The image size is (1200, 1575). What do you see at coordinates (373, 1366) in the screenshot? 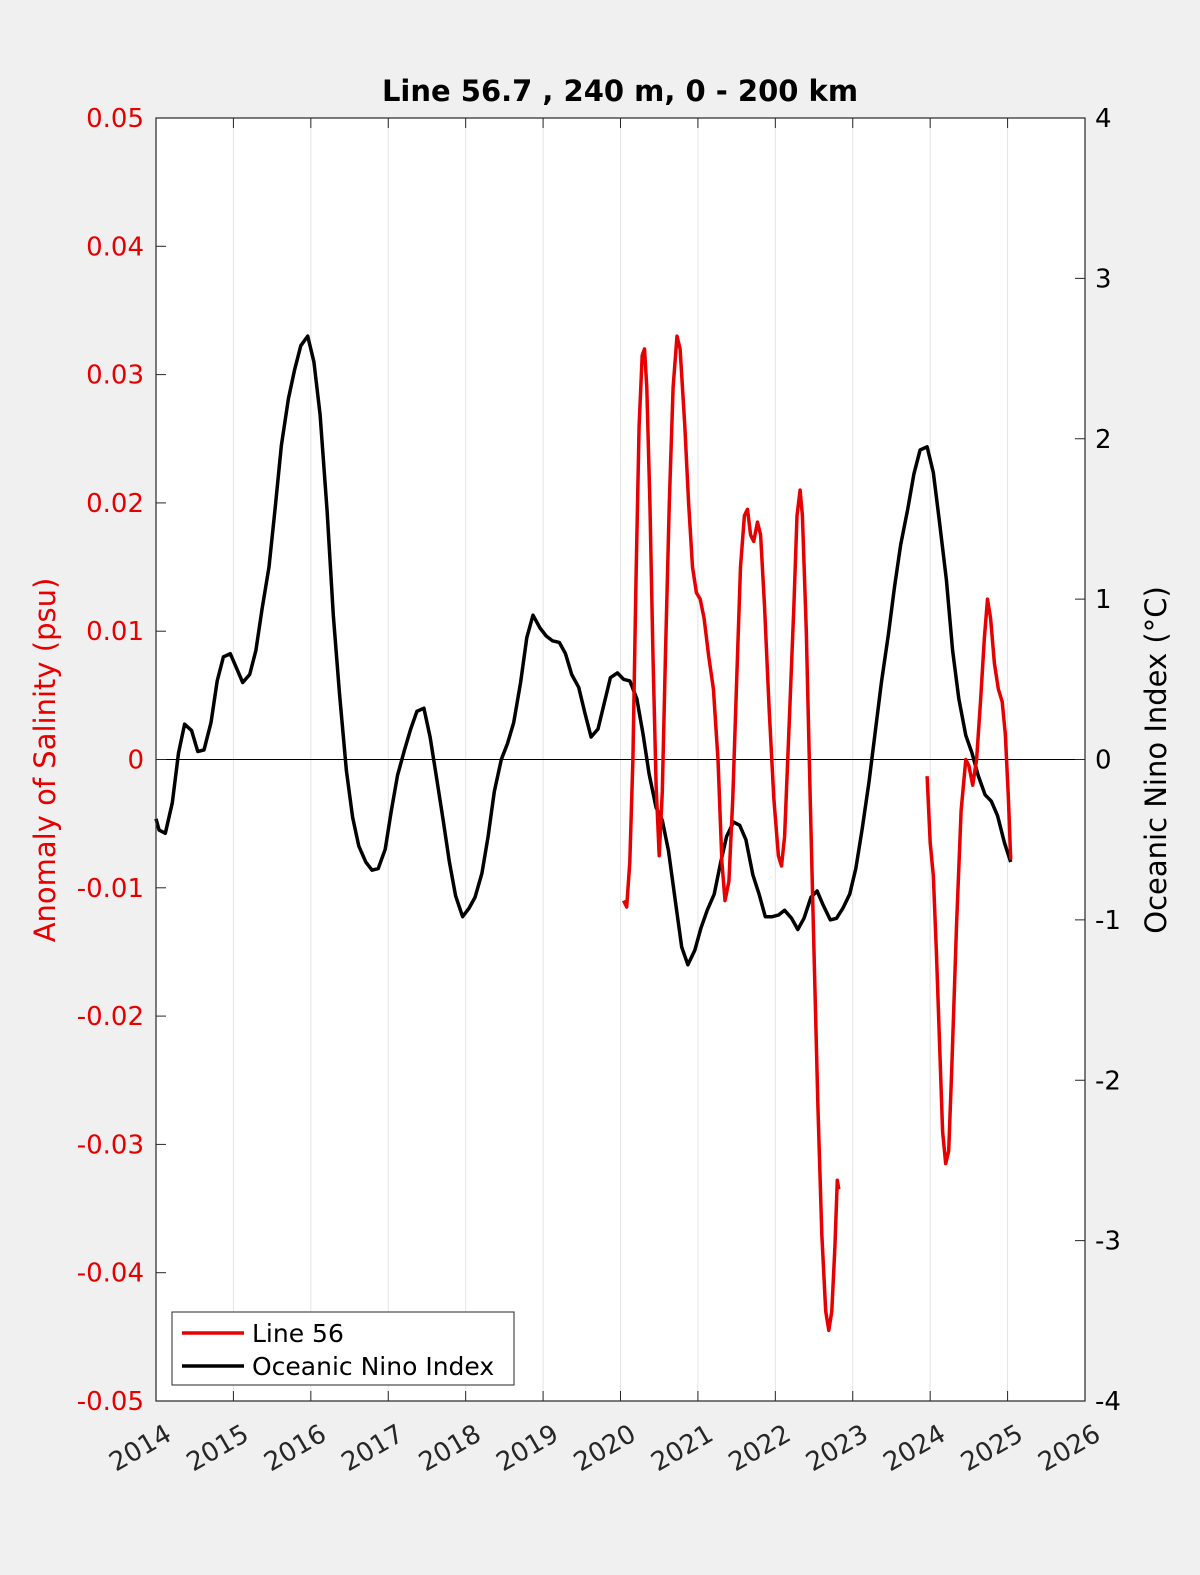
I see `legend-label-oni: Oceanic Nino Index` at bounding box center [373, 1366].